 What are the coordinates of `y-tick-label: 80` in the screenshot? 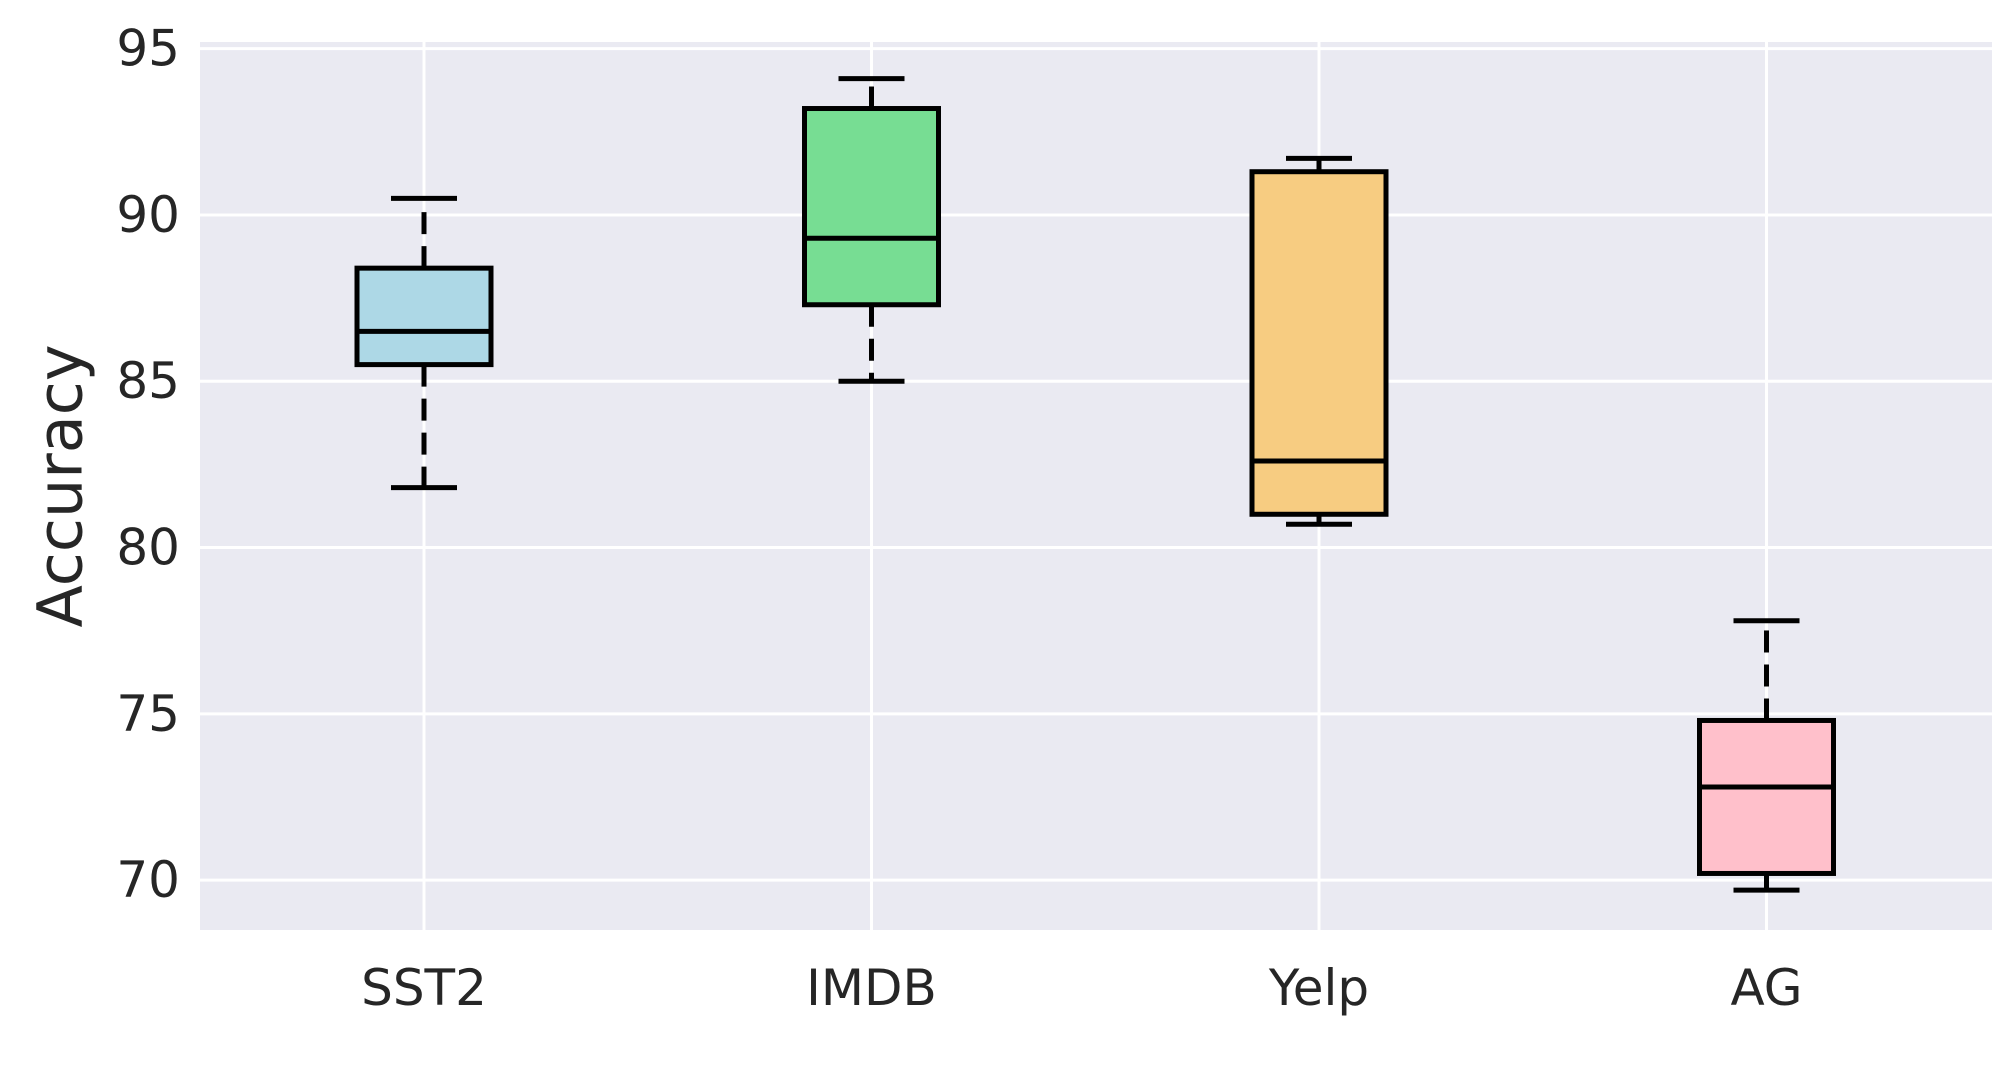 It's located at (148, 548).